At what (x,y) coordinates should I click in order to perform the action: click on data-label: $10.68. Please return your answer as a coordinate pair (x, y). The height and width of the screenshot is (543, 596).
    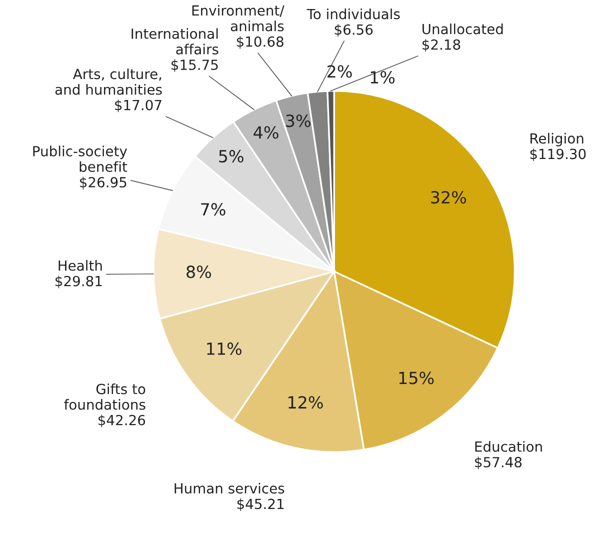
    Looking at the image, I should click on (260, 42).